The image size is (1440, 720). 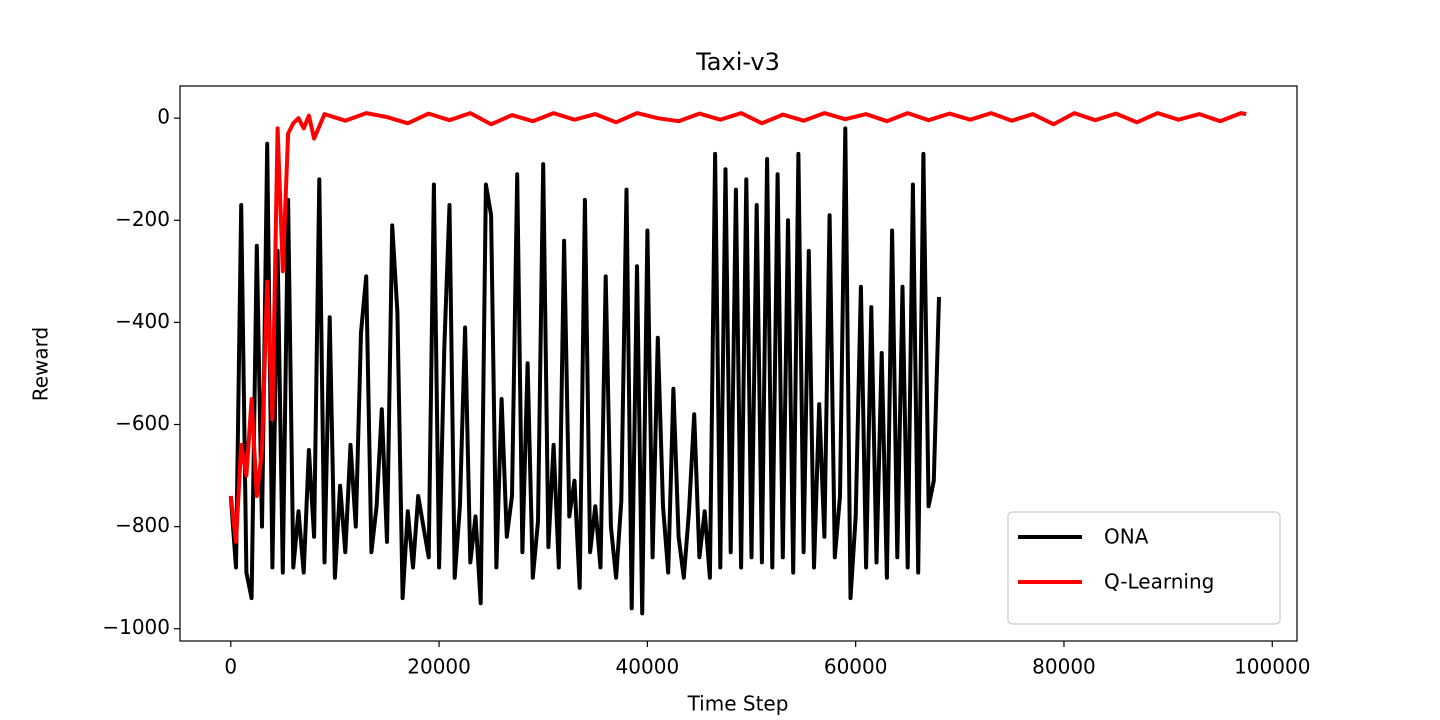 What do you see at coordinates (230, 667) in the screenshot?
I see `x-tick-label: 0` at bounding box center [230, 667].